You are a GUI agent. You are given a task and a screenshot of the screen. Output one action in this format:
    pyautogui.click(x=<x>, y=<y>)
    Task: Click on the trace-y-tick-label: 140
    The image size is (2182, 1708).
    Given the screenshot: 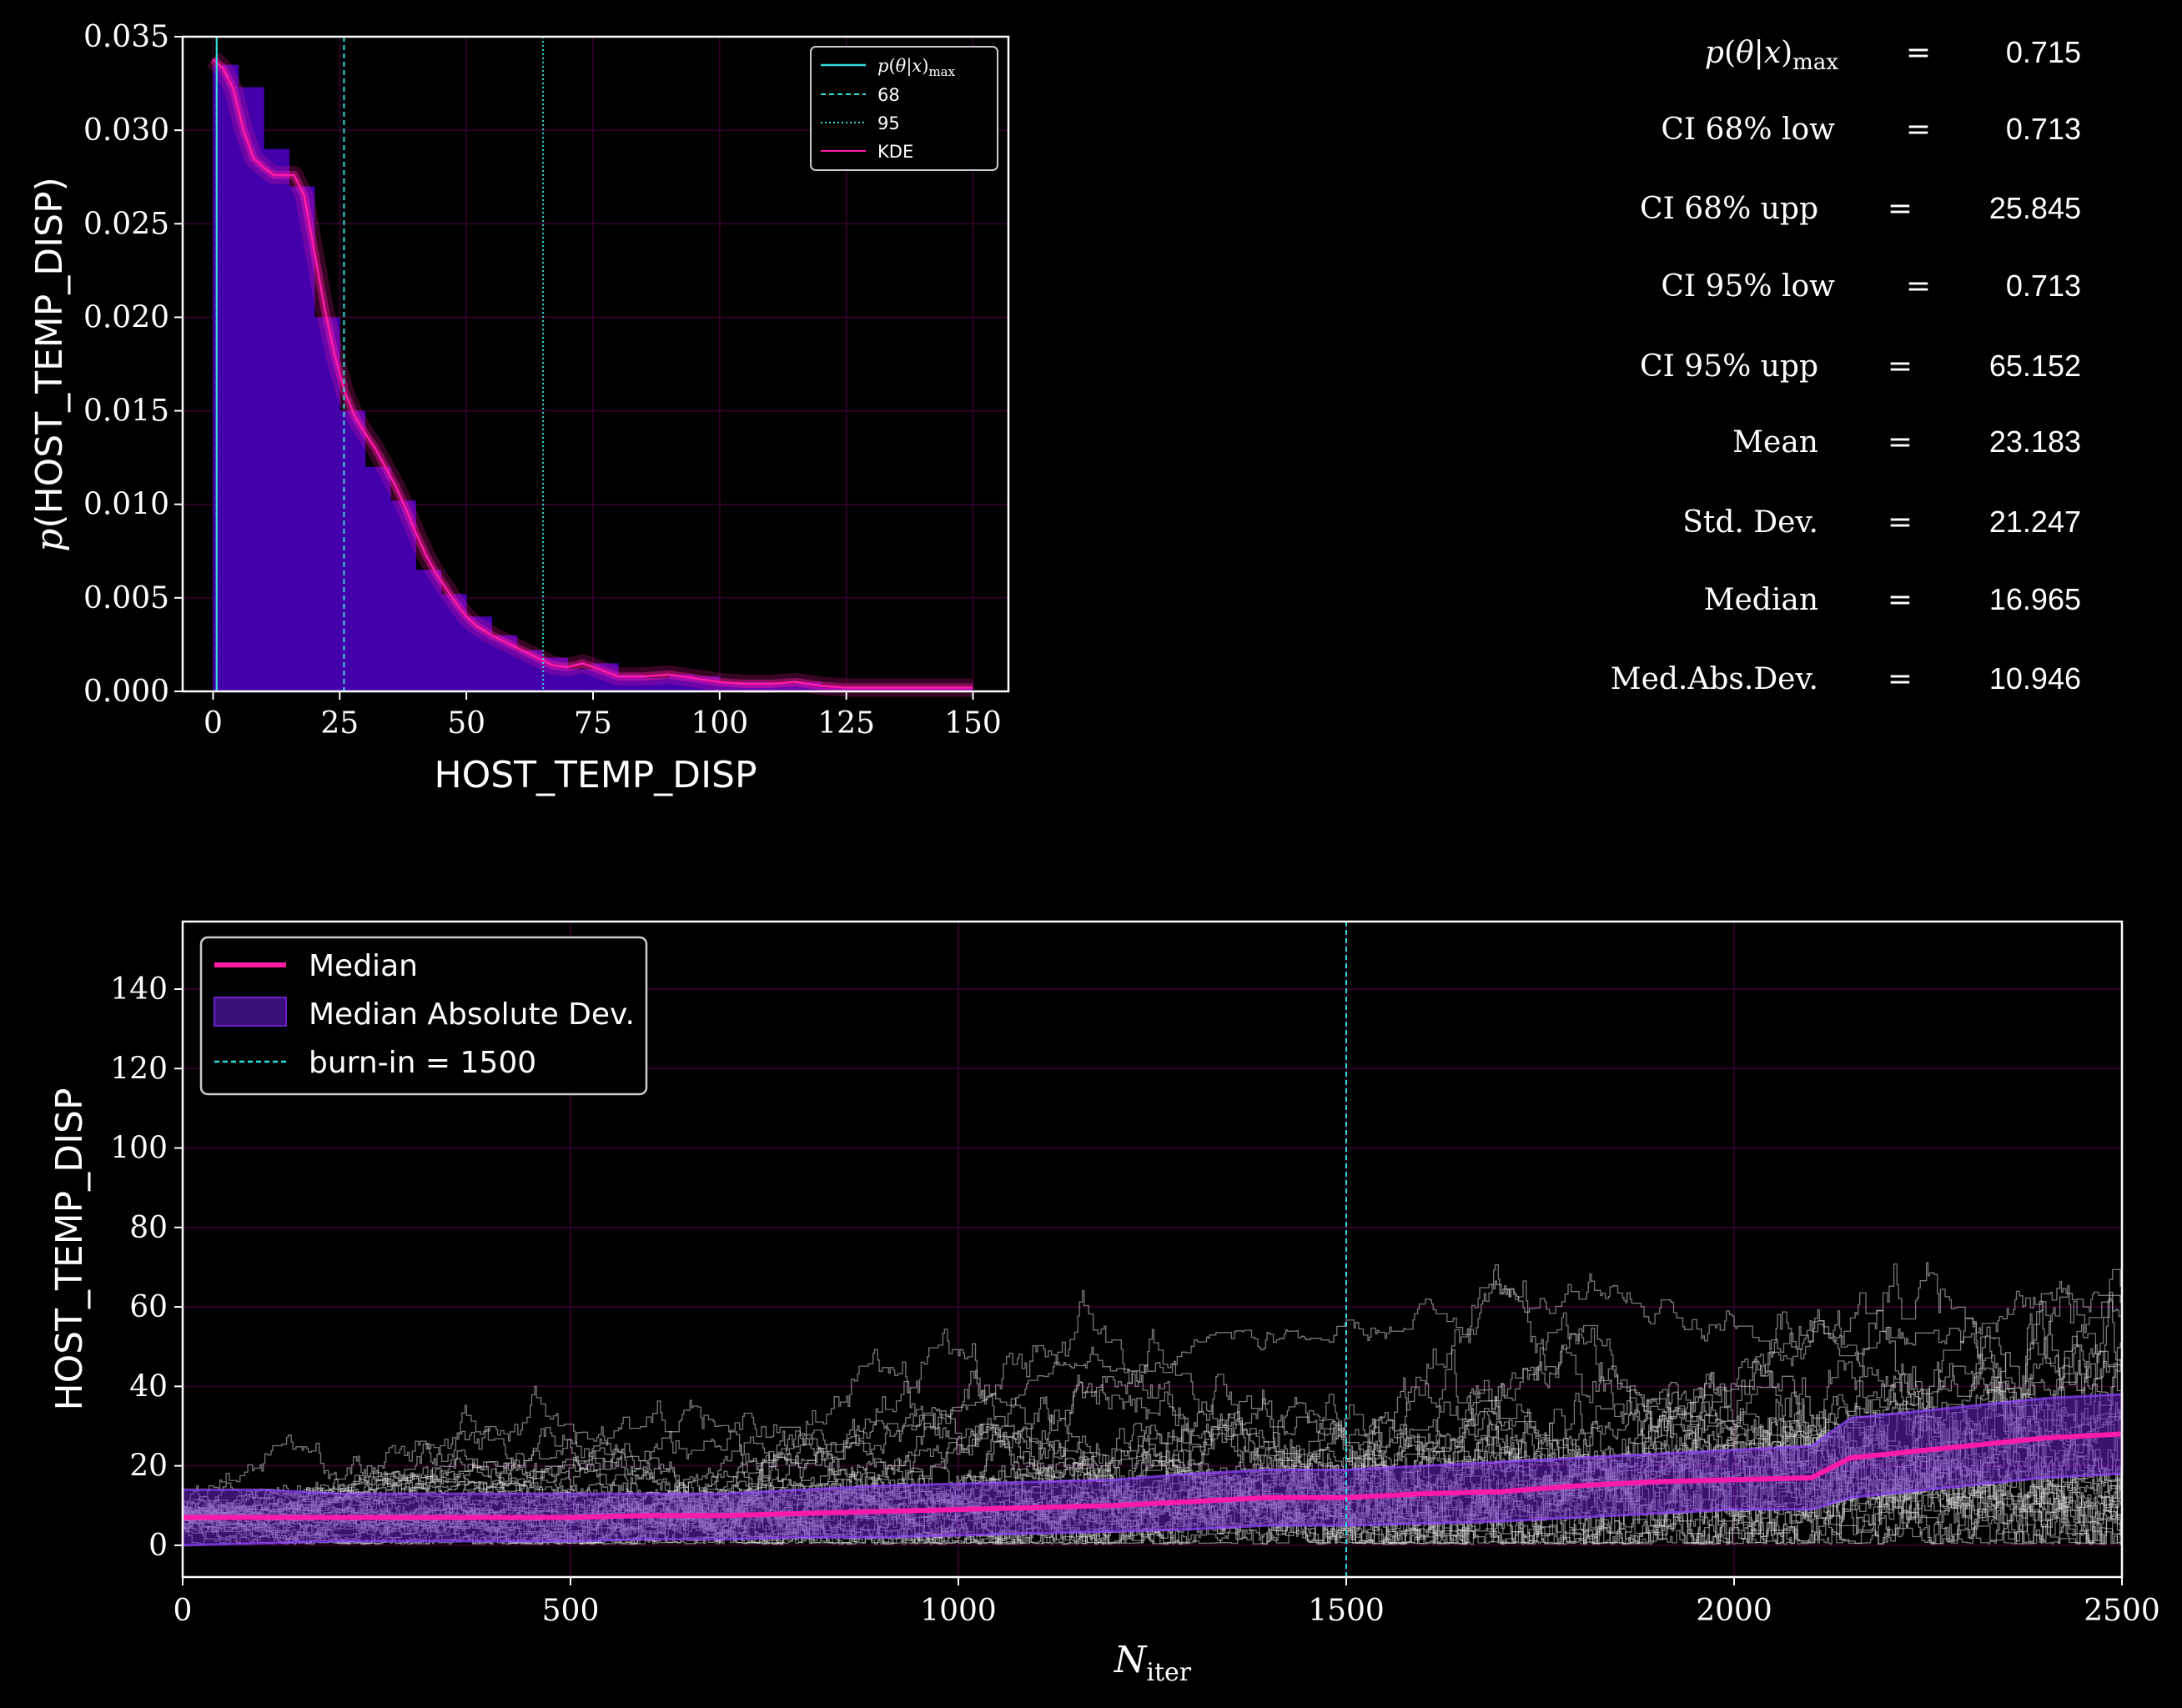 What is the action you would take?
    pyautogui.click(x=139, y=989)
    